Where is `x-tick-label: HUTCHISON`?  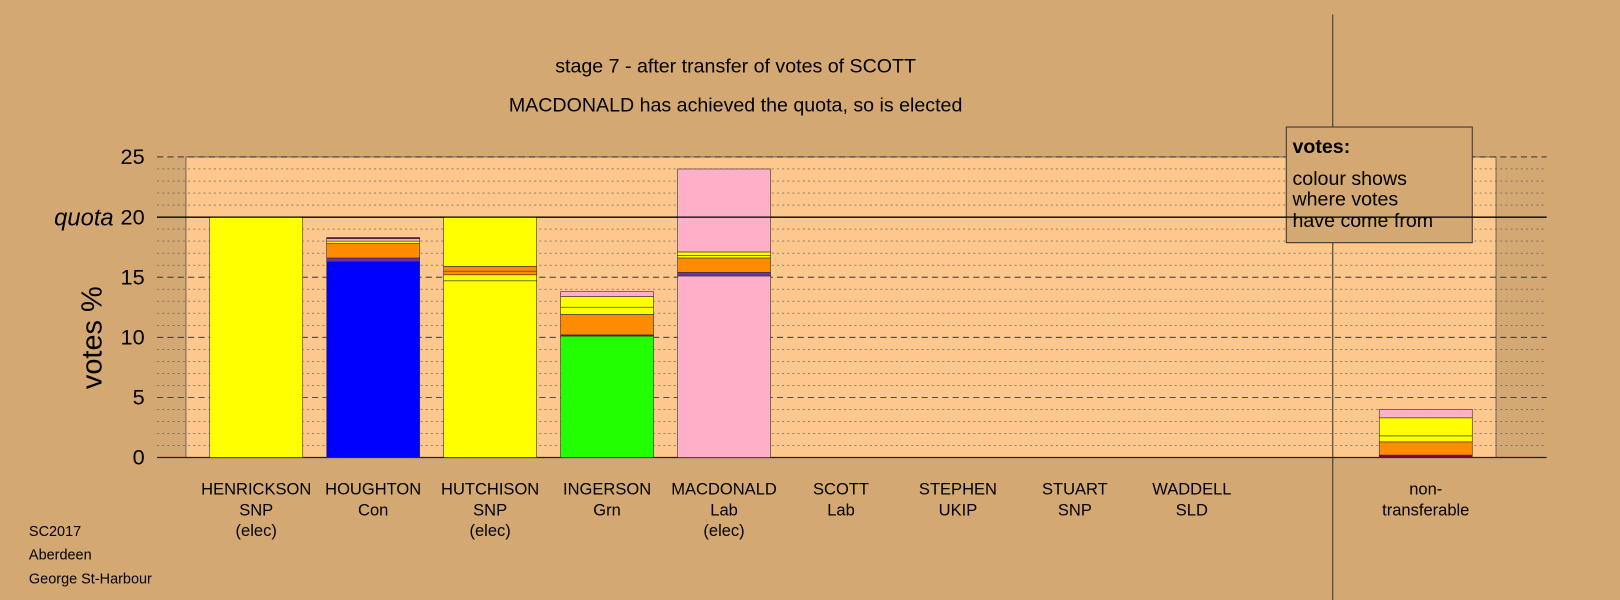
x-tick-label: HUTCHISON is located at coordinates (490, 489).